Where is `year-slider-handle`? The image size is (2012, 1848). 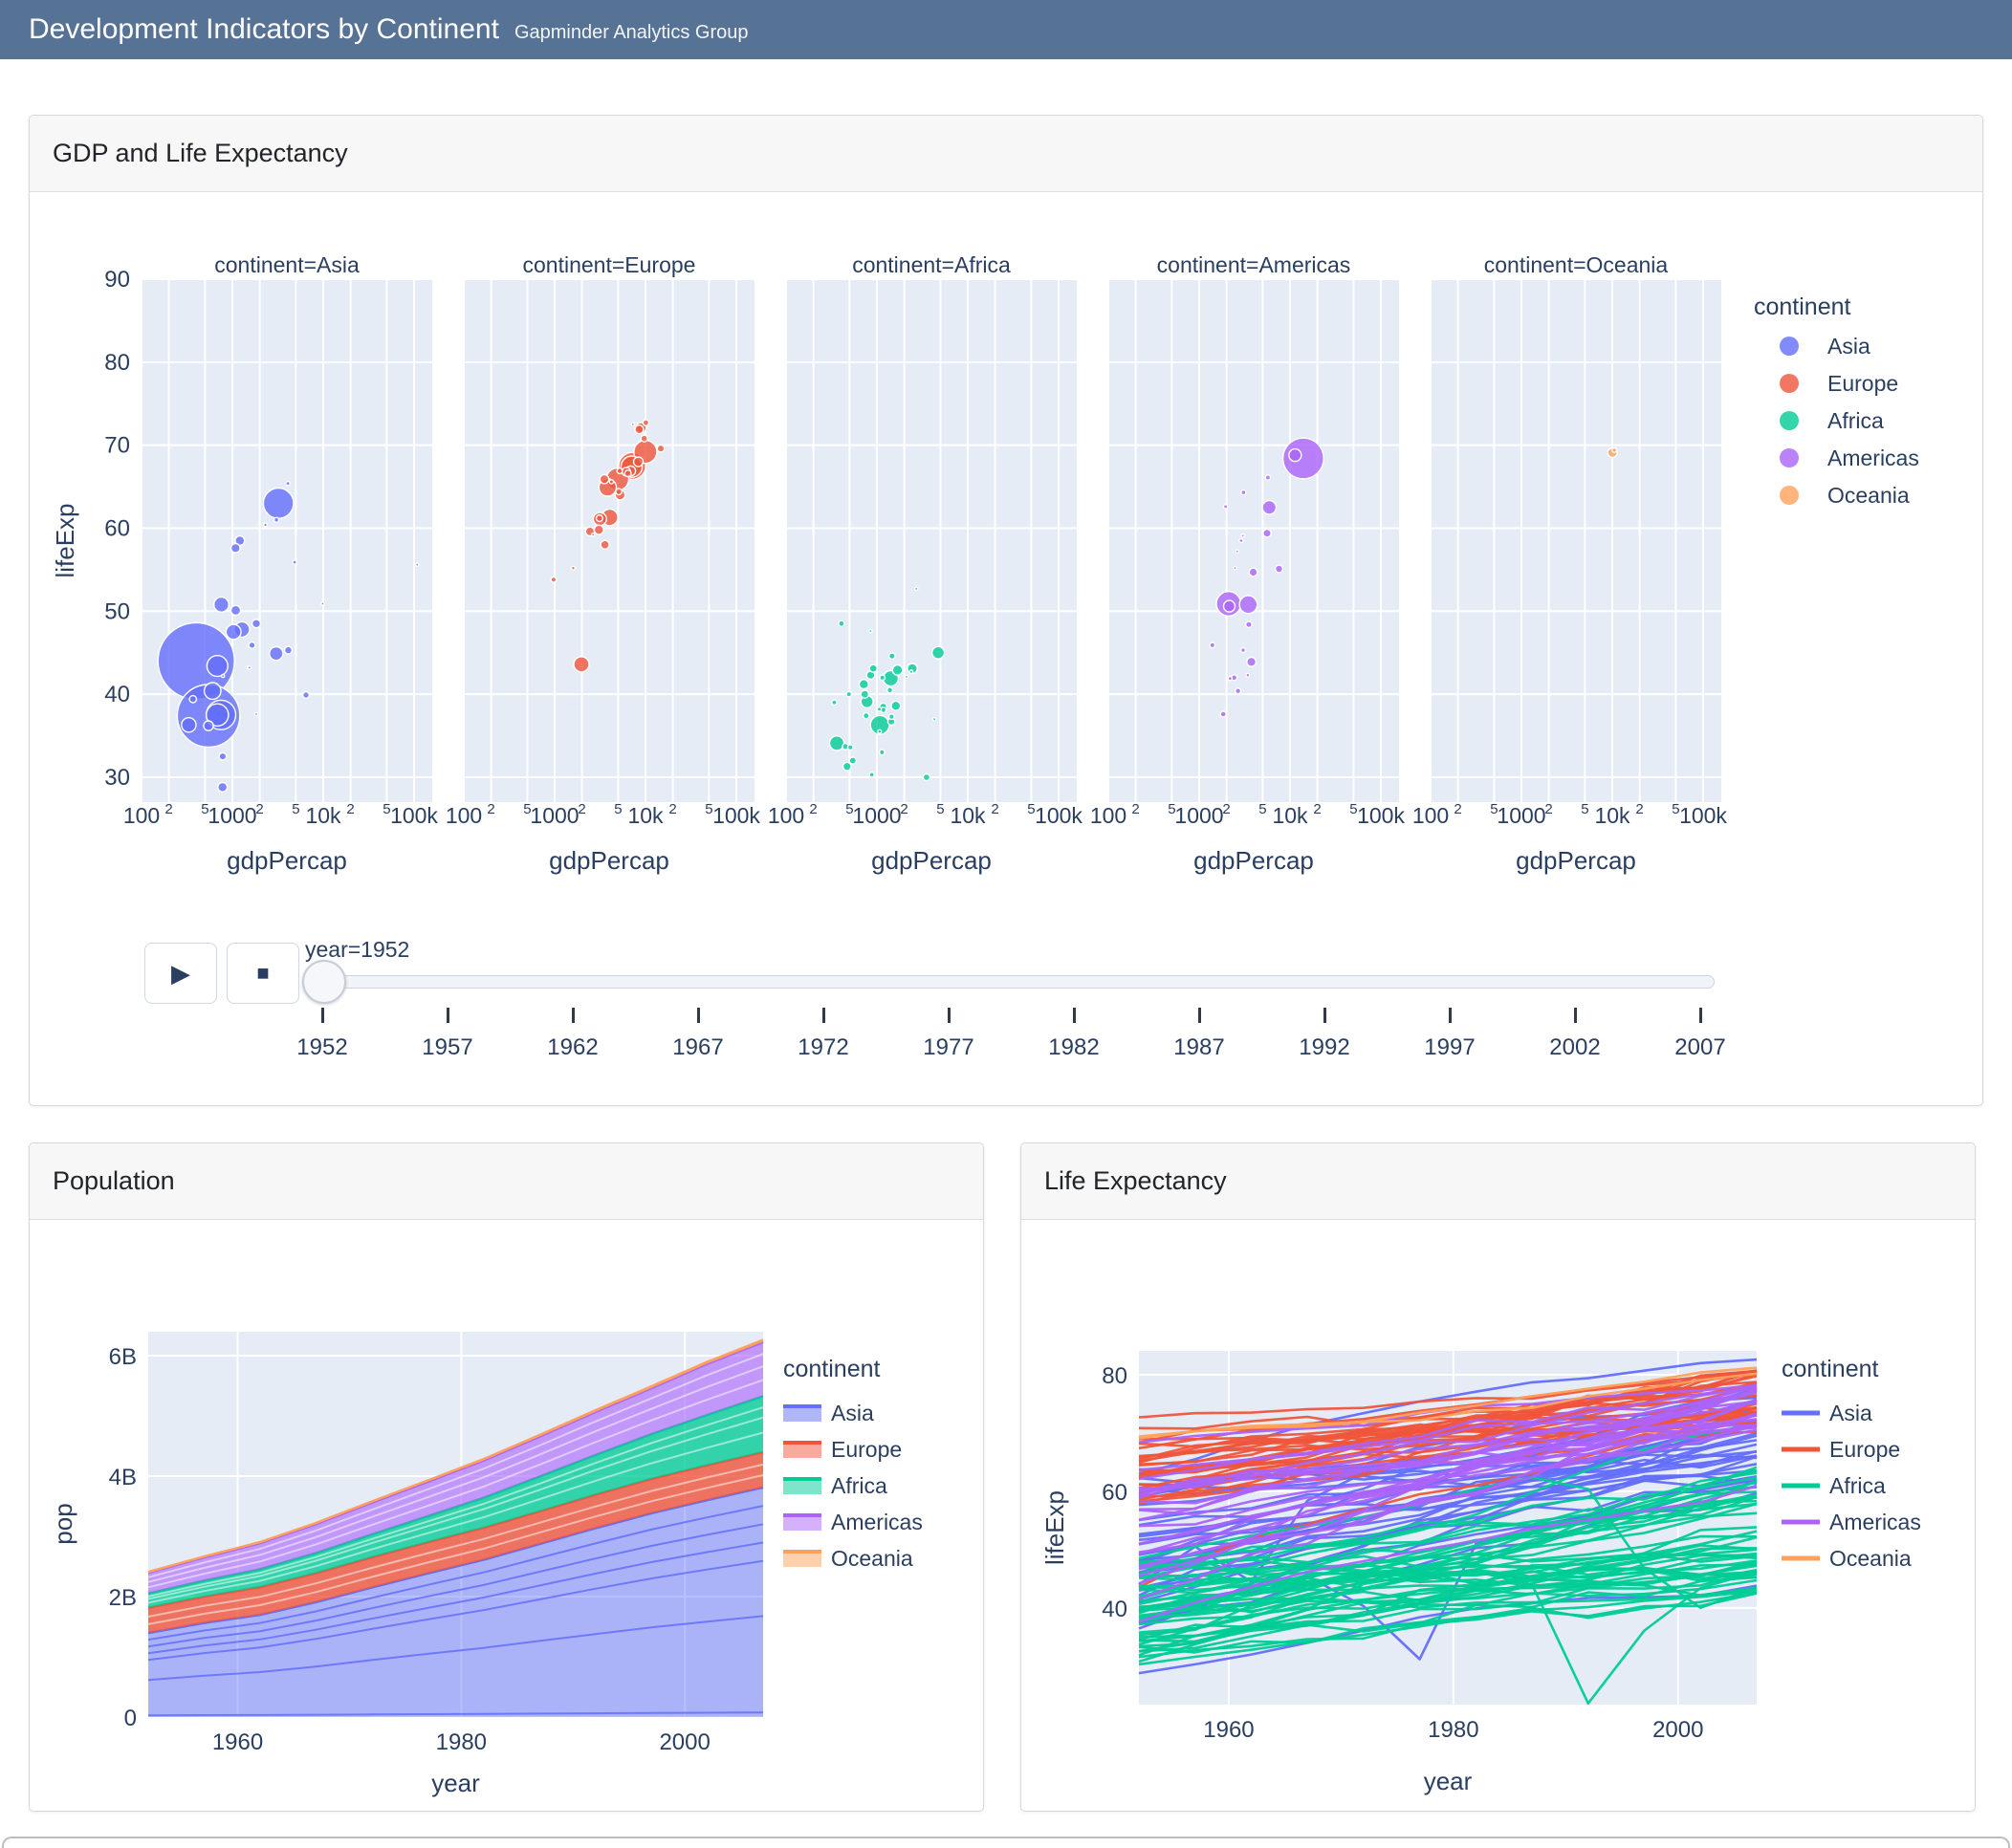 year-slider-handle is located at coordinates (324, 982).